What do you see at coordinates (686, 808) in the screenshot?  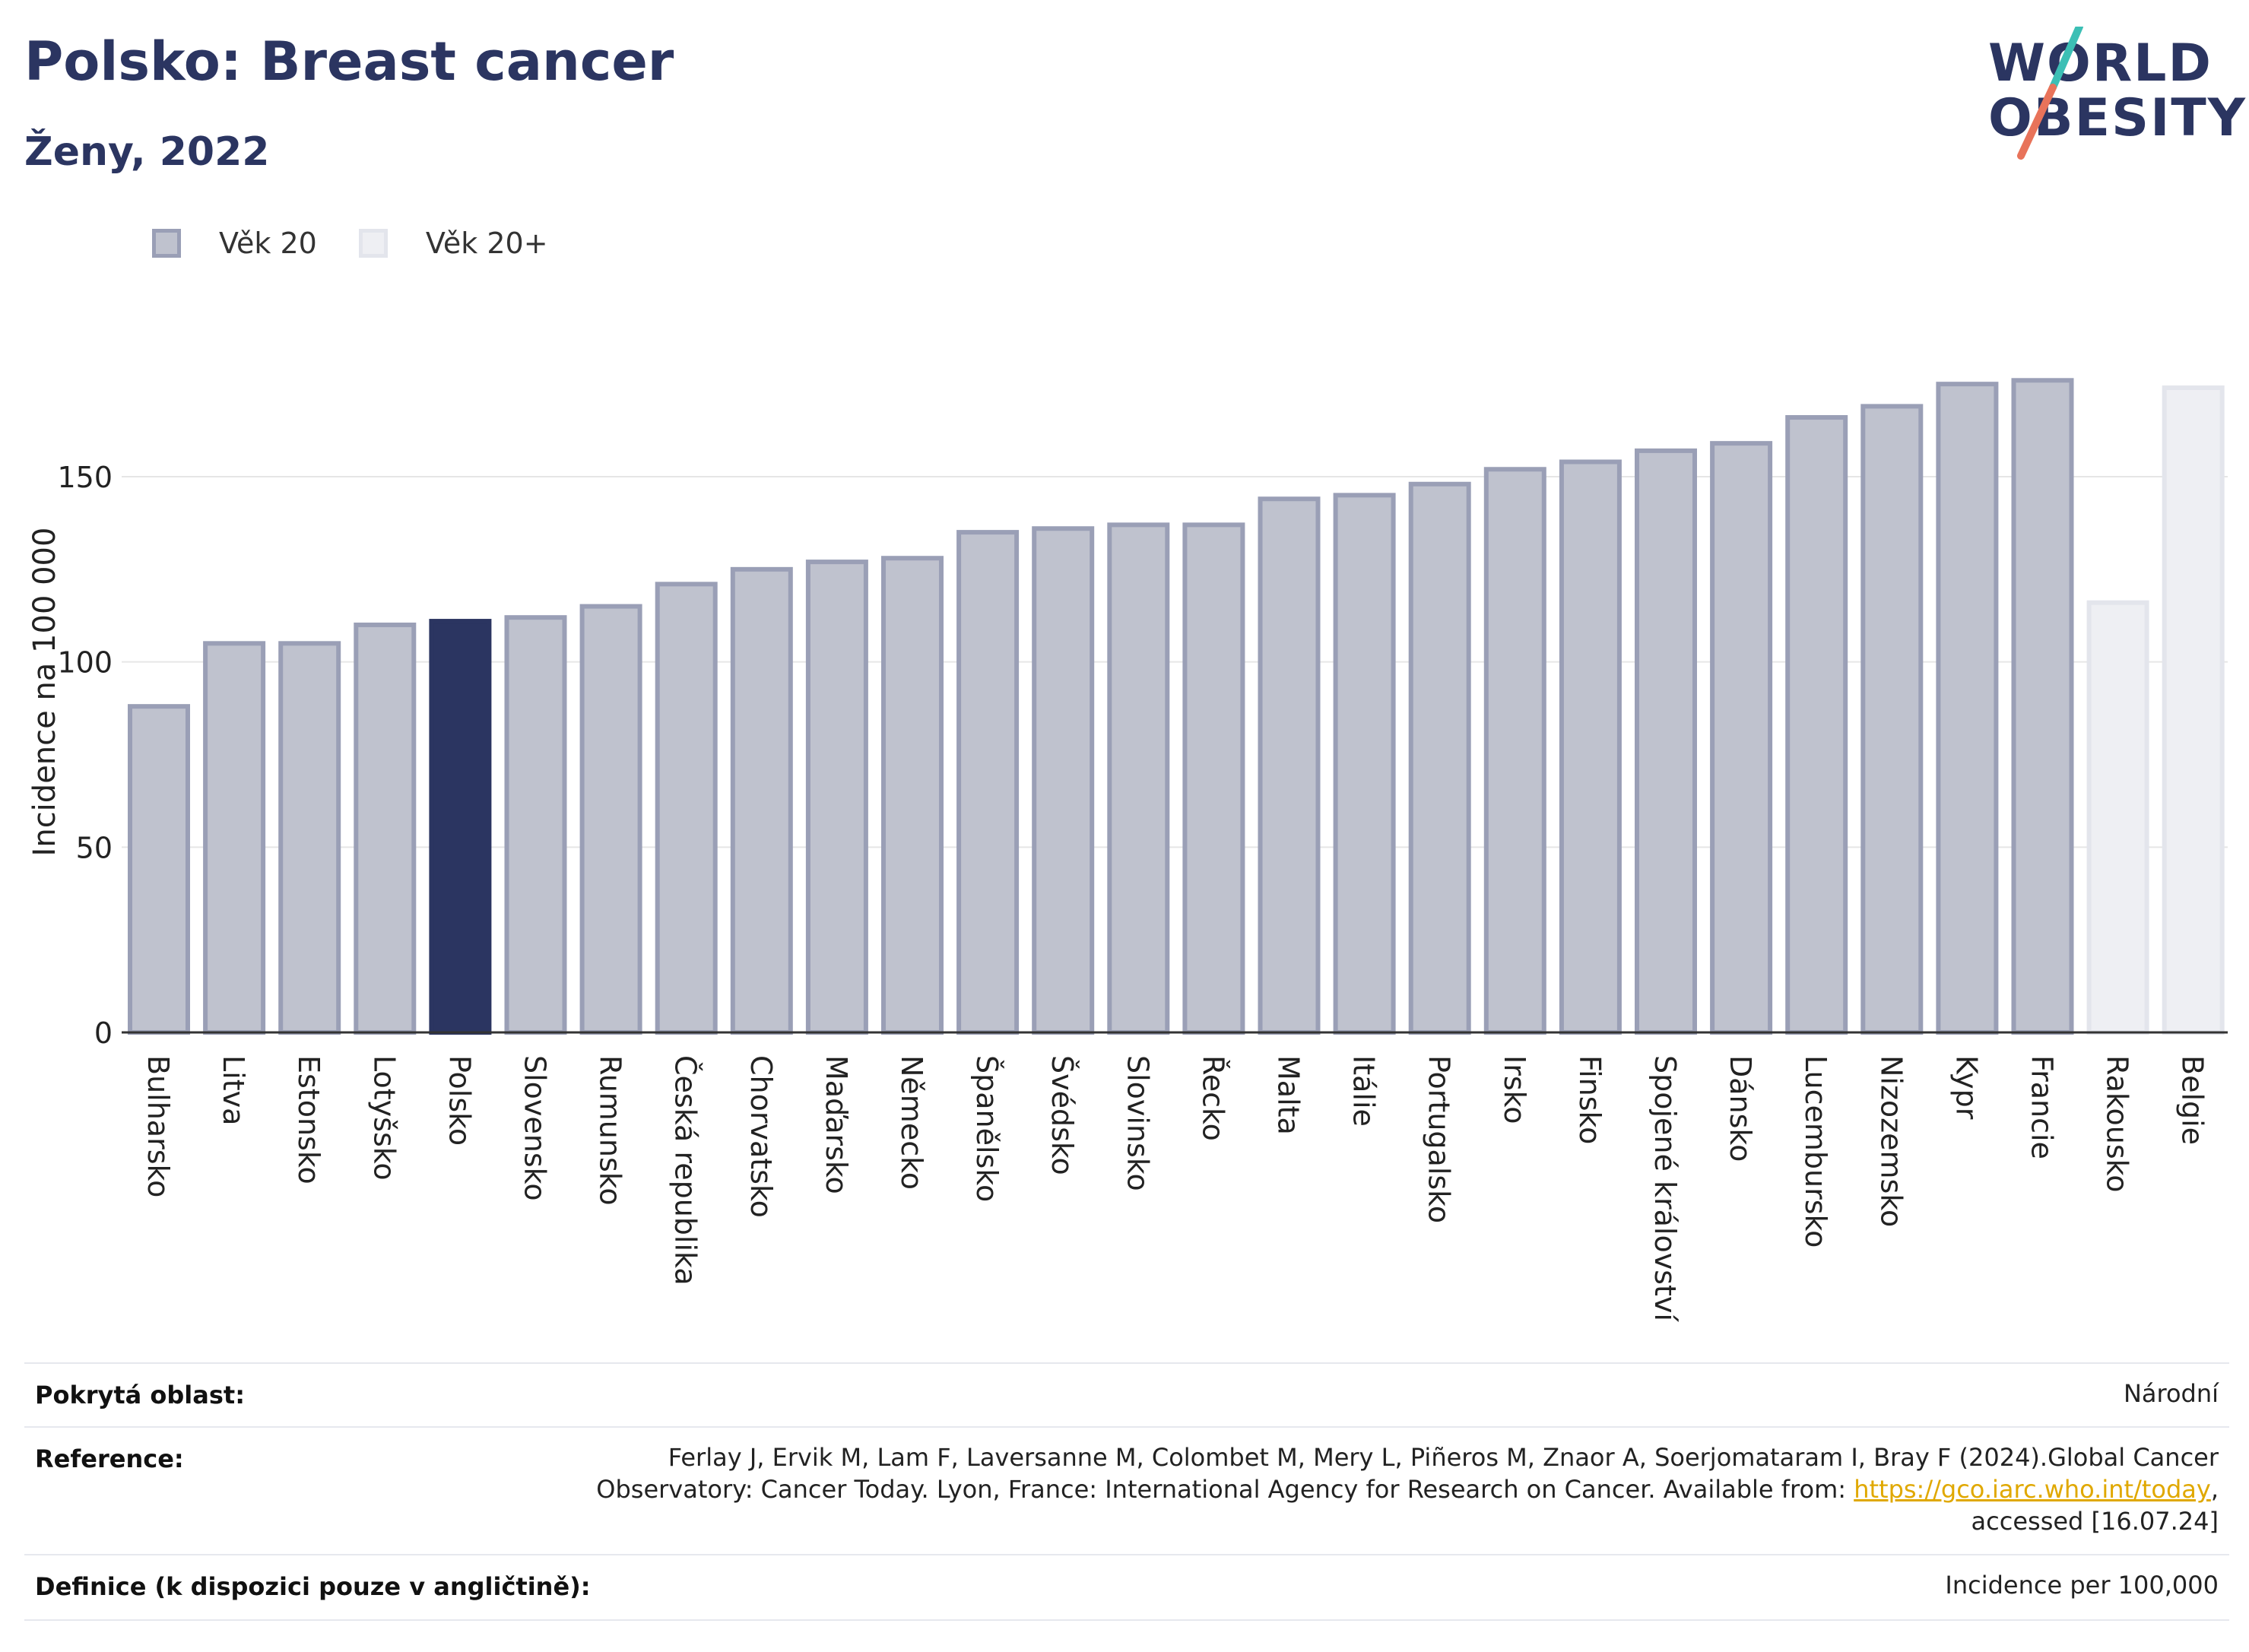 I see `bar-česká-republika` at bounding box center [686, 808].